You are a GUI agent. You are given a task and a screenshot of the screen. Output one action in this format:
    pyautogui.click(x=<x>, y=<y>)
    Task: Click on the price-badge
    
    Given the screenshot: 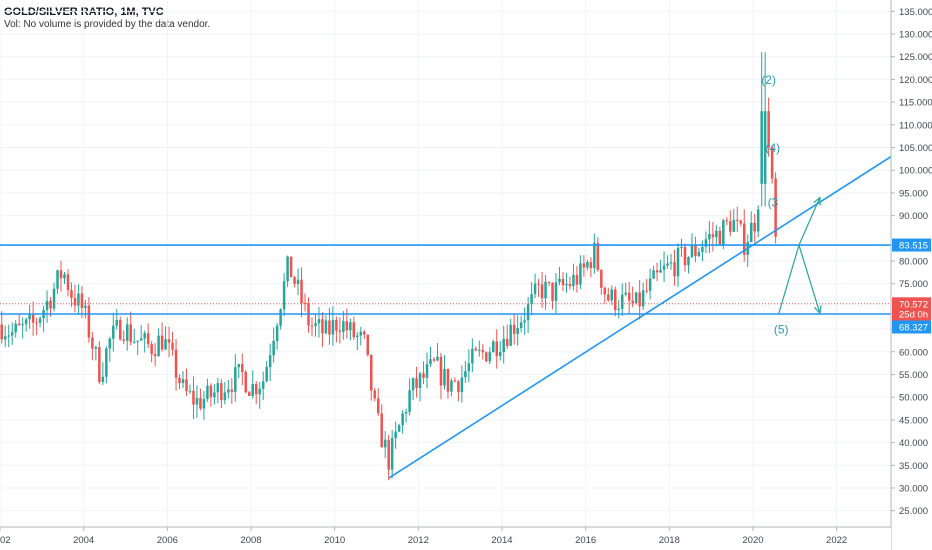 What is the action you would take?
    pyautogui.click(x=911, y=245)
    